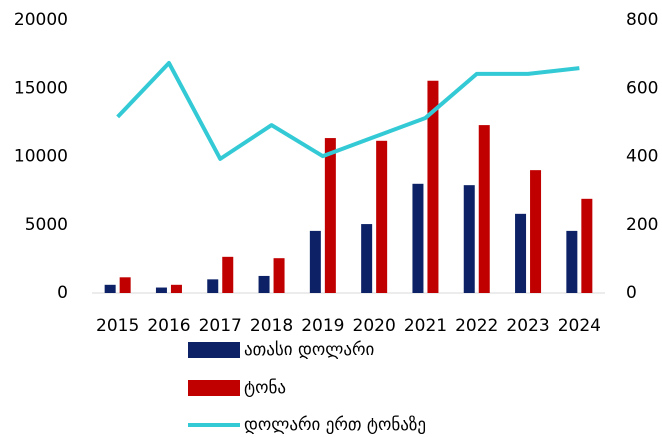 The image size is (662, 437). I want to click on x-tick-label: 2017, so click(220, 326).